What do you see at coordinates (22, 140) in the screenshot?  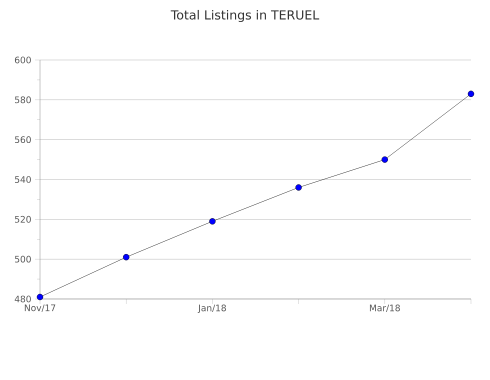 I see `y-tick-label: 560` at bounding box center [22, 140].